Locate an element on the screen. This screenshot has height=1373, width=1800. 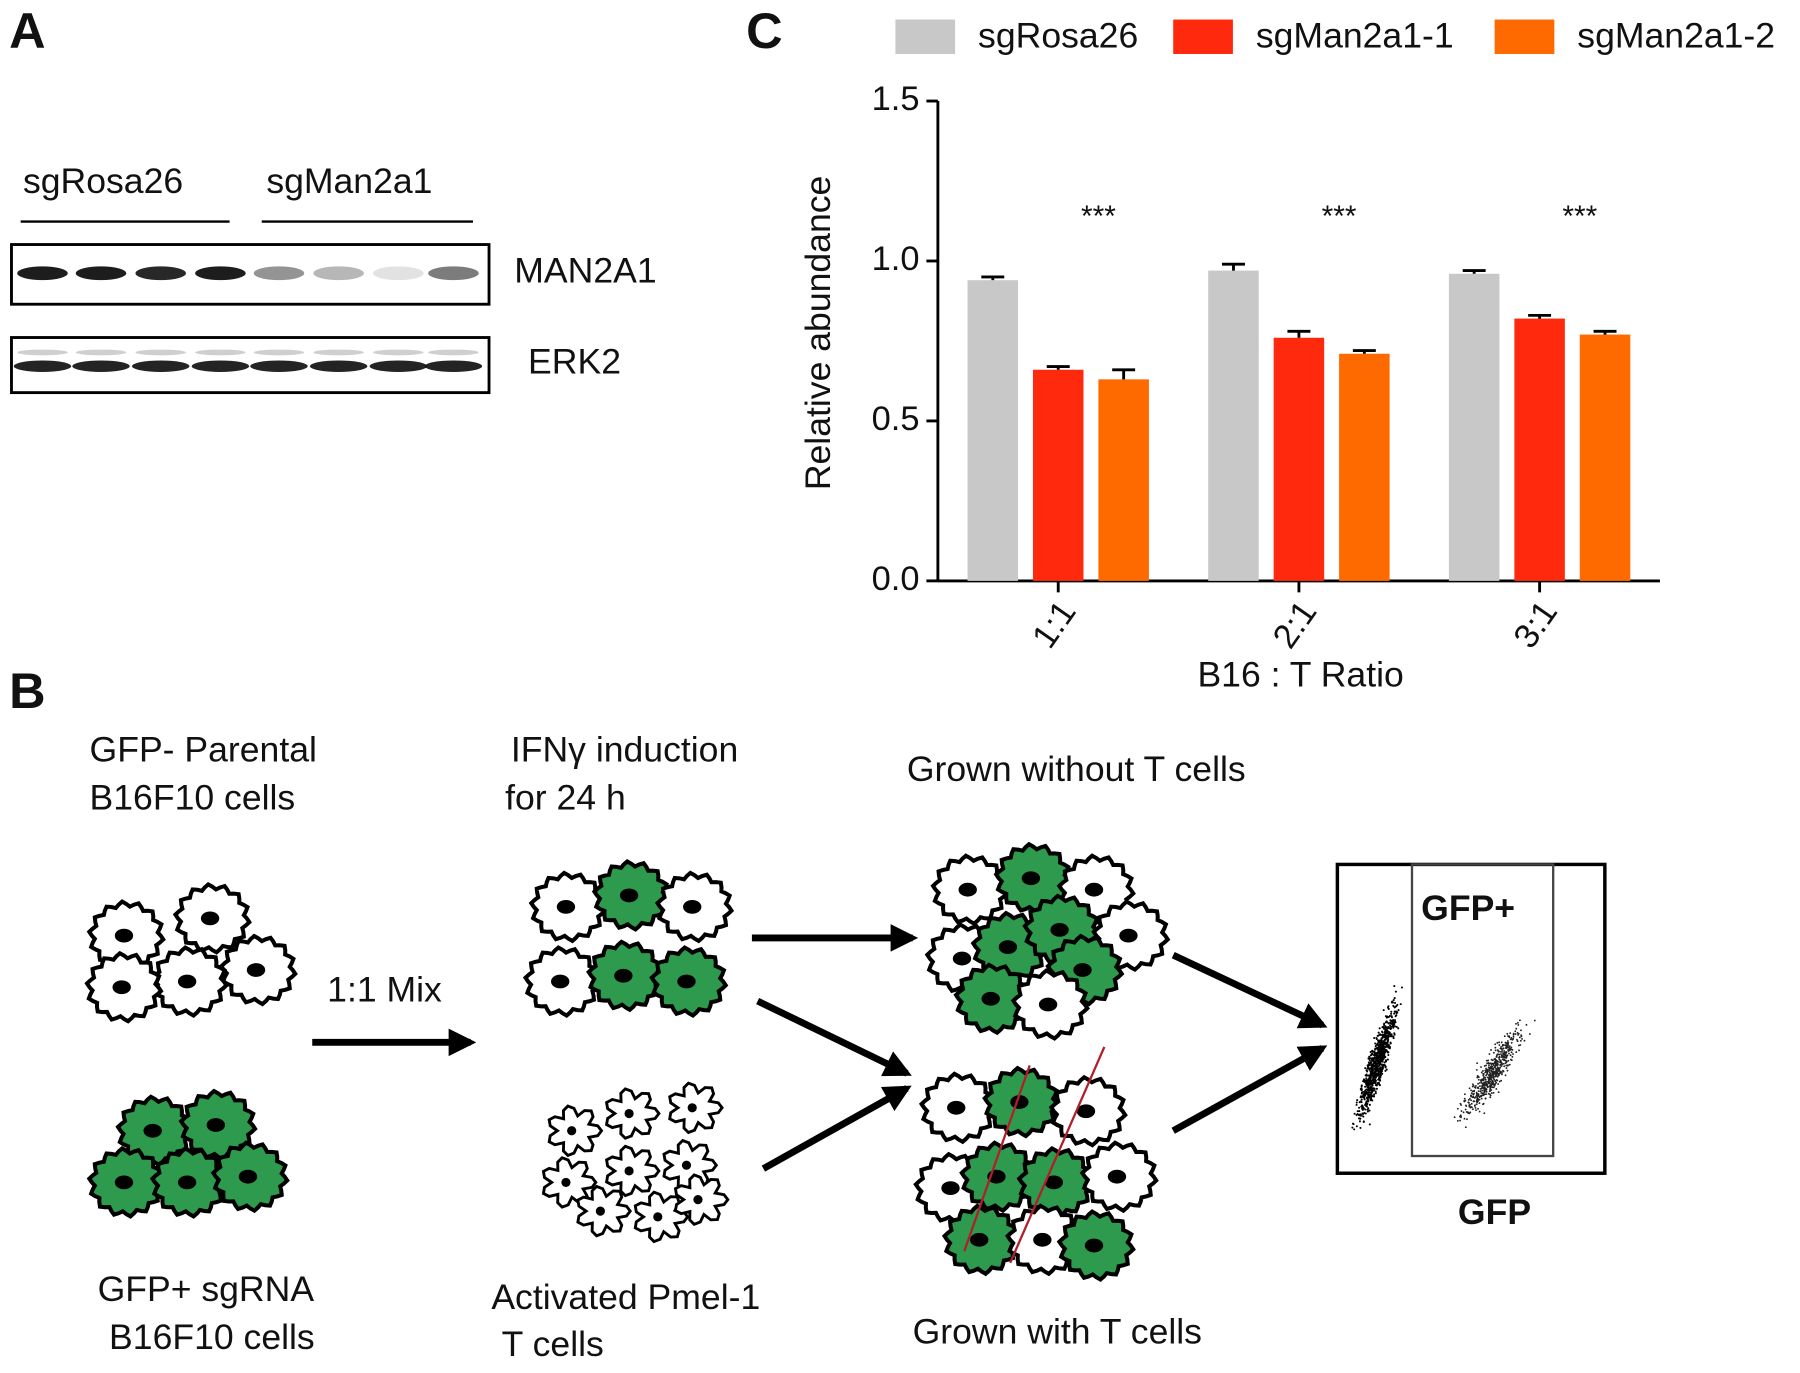
bar is located at coordinates (1605, 457).